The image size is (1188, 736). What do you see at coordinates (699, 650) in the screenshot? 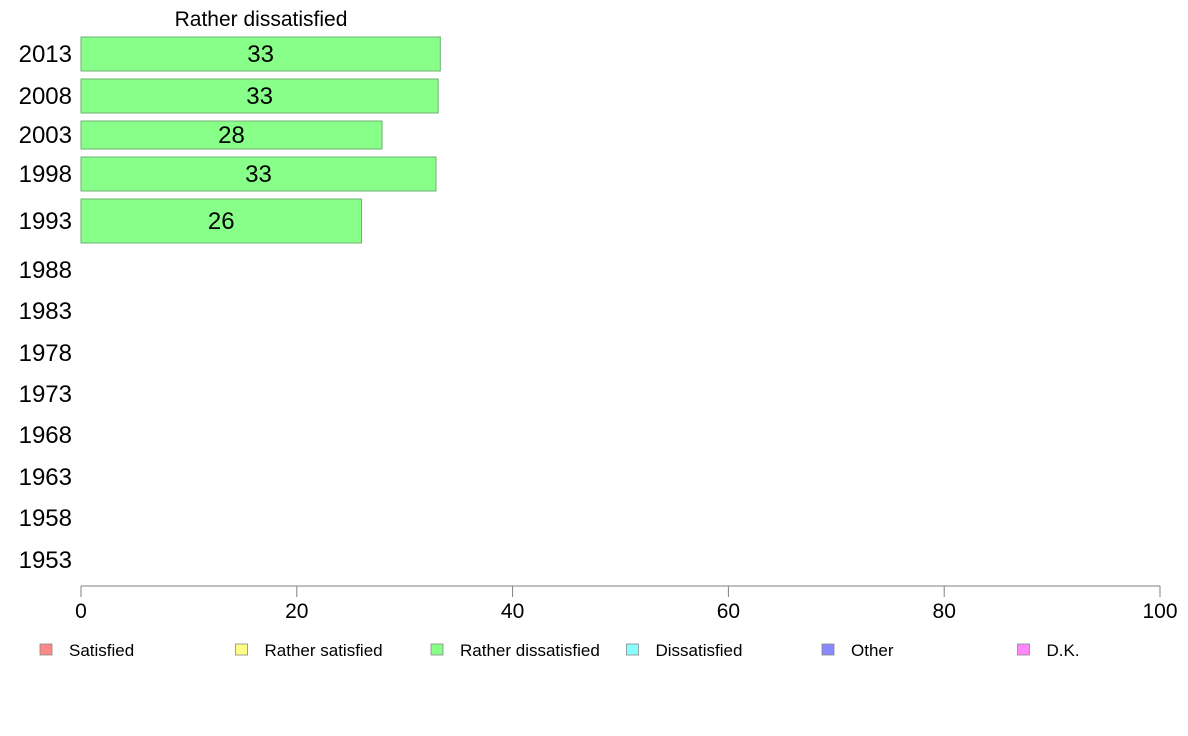
I see `legend-label: Dissatisfied` at bounding box center [699, 650].